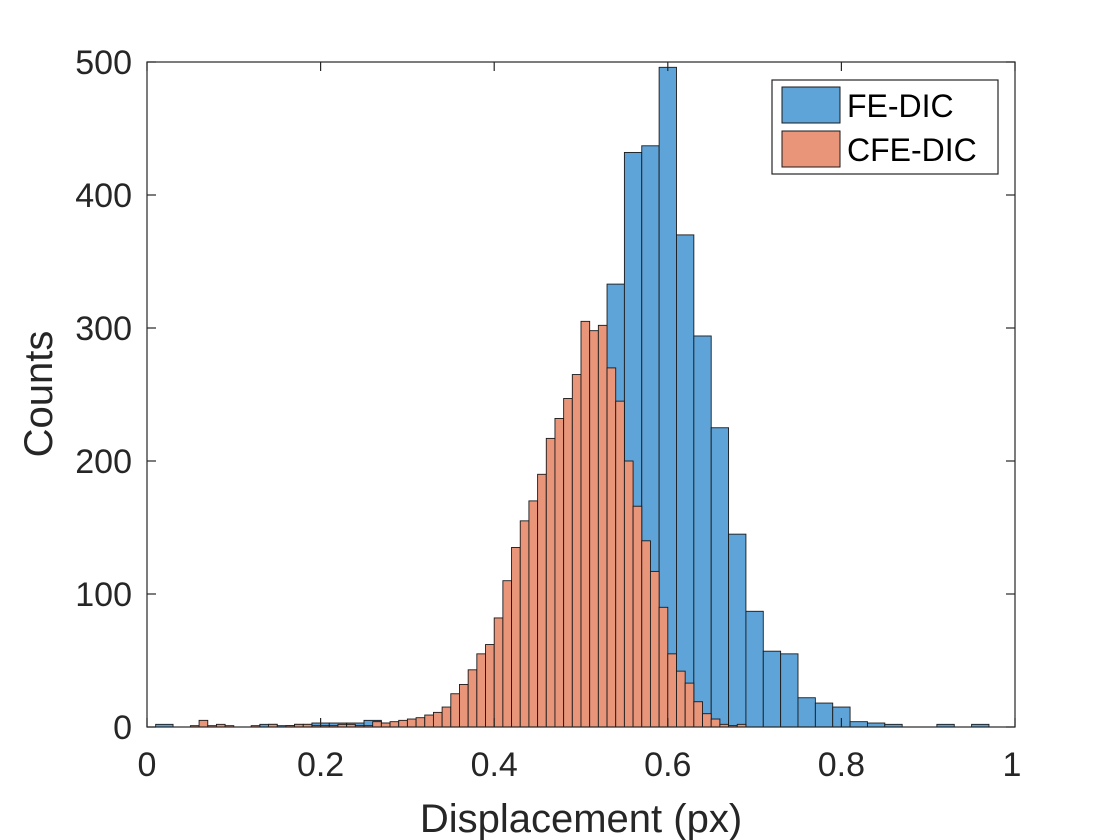 Image resolution: width=1120 pixels, height=840 pixels. Describe the element at coordinates (320, 765) in the screenshot. I see `x-tick-label: 0.2` at that location.